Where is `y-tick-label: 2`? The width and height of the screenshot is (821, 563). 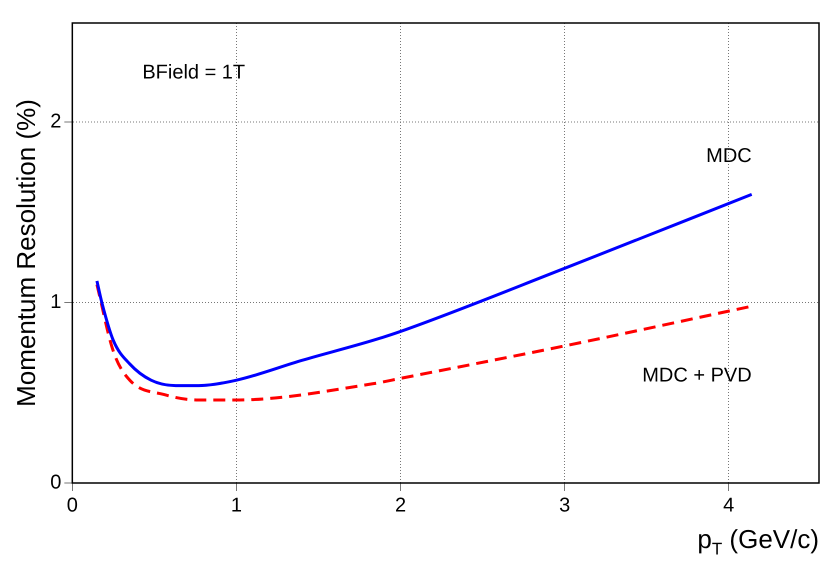 y-tick-label: 2 is located at coordinates (56, 121).